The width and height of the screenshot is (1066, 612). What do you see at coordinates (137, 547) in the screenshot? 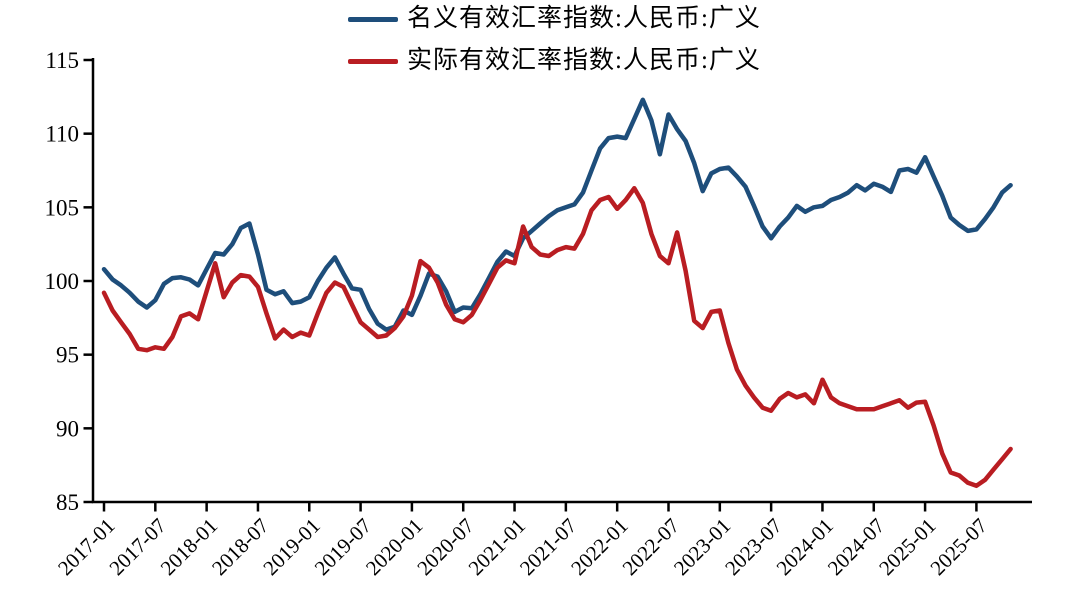
I see `x-axis-tick-label: 2017-07` at bounding box center [137, 547].